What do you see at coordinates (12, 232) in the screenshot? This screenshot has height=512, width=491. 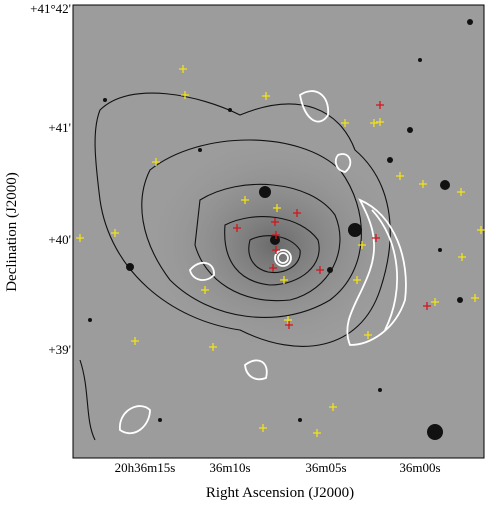 I see `y-axis-title: Declination (J2000)` at bounding box center [12, 232].